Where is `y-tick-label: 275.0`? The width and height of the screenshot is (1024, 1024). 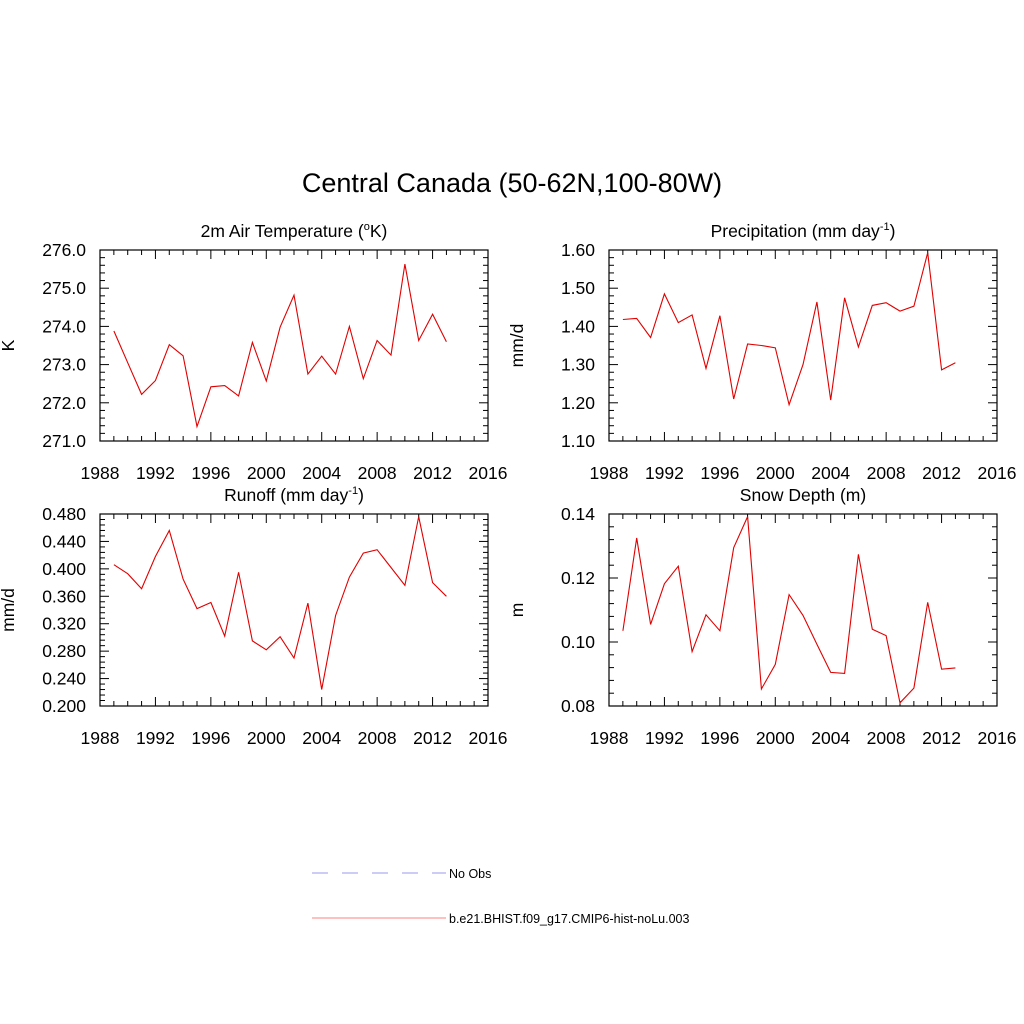 y-tick-label: 275.0 is located at coordinates (64, 288).